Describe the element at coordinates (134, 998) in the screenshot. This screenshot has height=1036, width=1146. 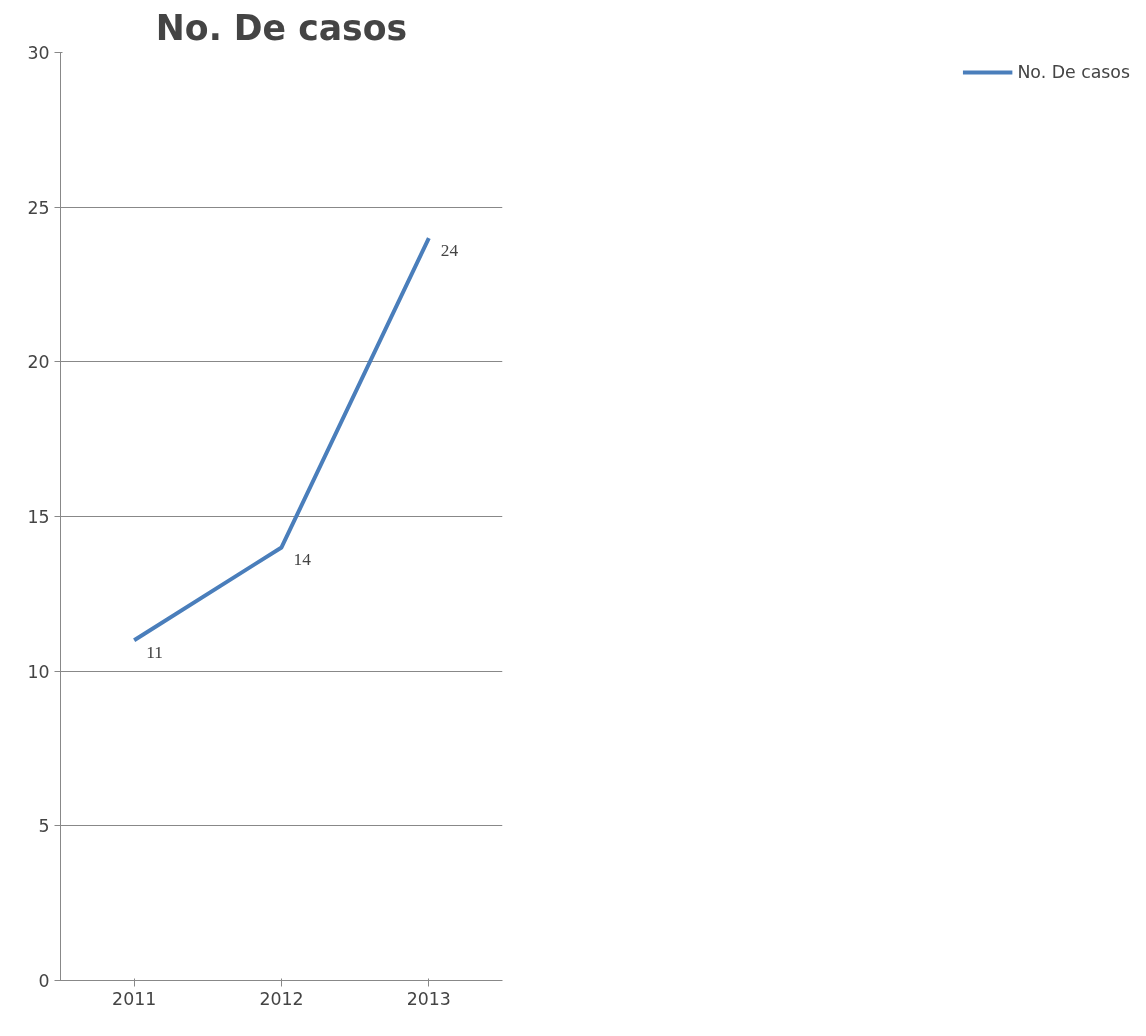
I see `x-tick-label: 2011` at that location.